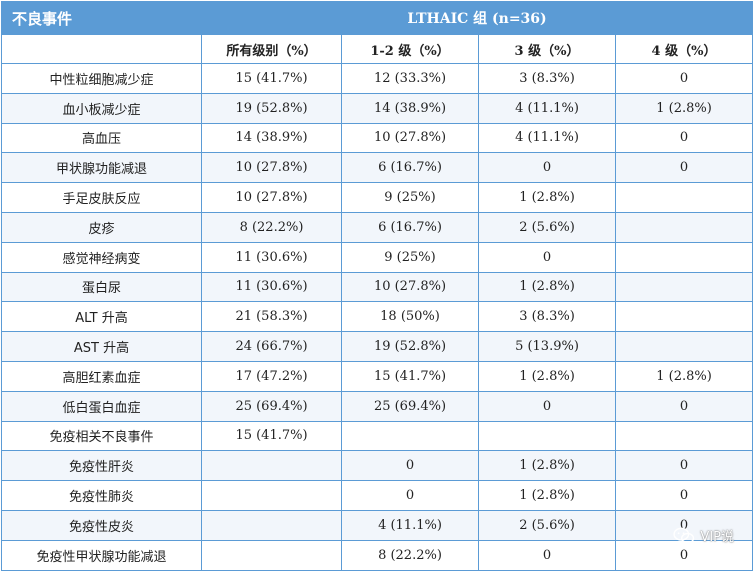 The height and width of the screenshot is (571, 753). Describe the element at coordinates (377, 525) in the screenshot. I see `table-row: 免疫性皮炎 4 (11.1%) 2 (5.6%) 0` at that location.